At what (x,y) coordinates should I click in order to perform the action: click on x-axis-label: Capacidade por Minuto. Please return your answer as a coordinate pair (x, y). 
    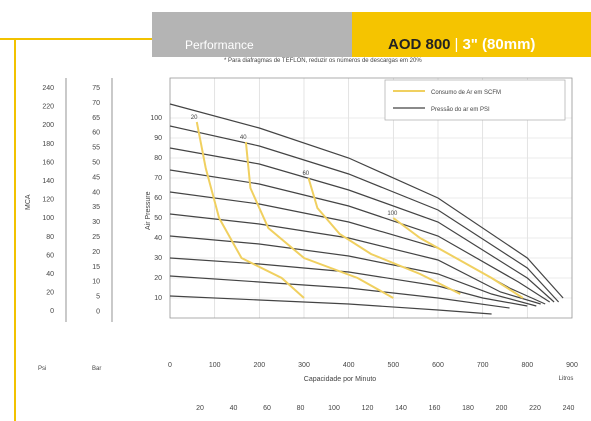
    Looking at the image, I should click on (340, 379).